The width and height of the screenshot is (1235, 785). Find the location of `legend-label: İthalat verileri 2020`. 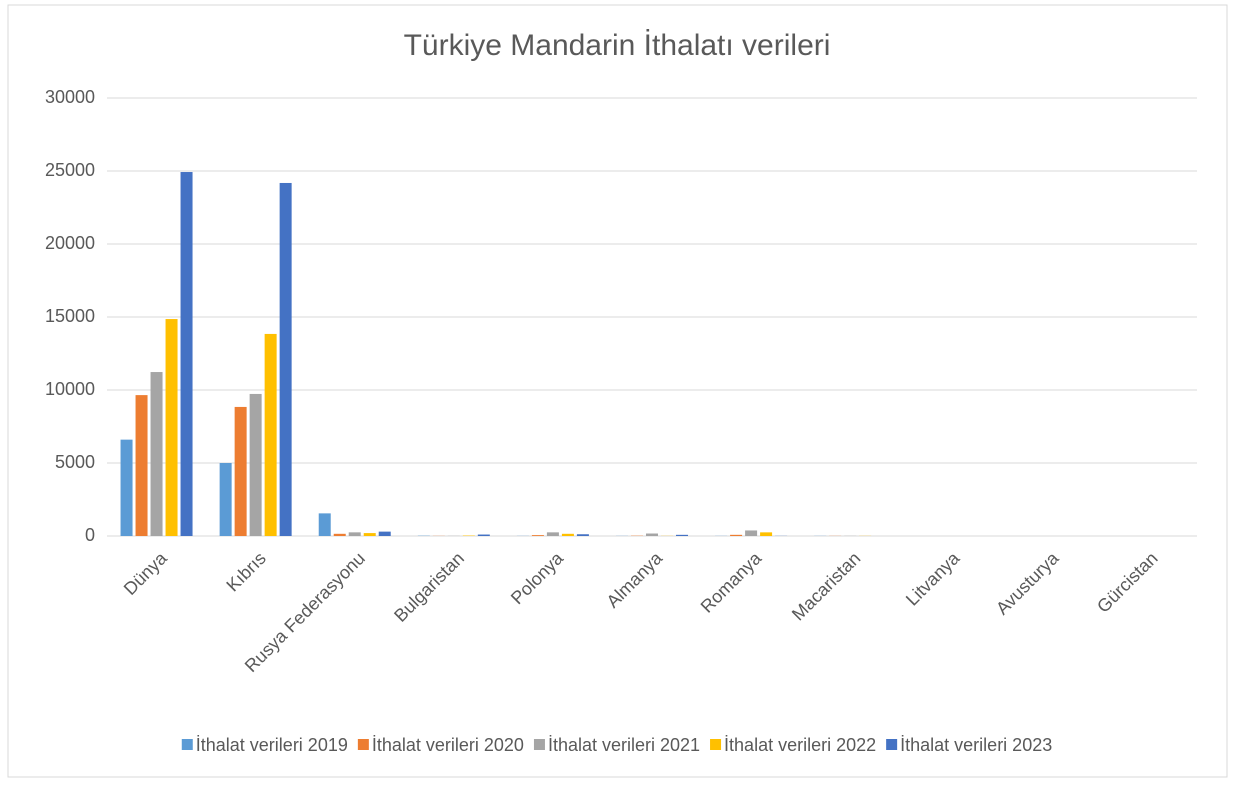

legend-label: İthalat verileri 2020 is located at coordinates (448, 745).